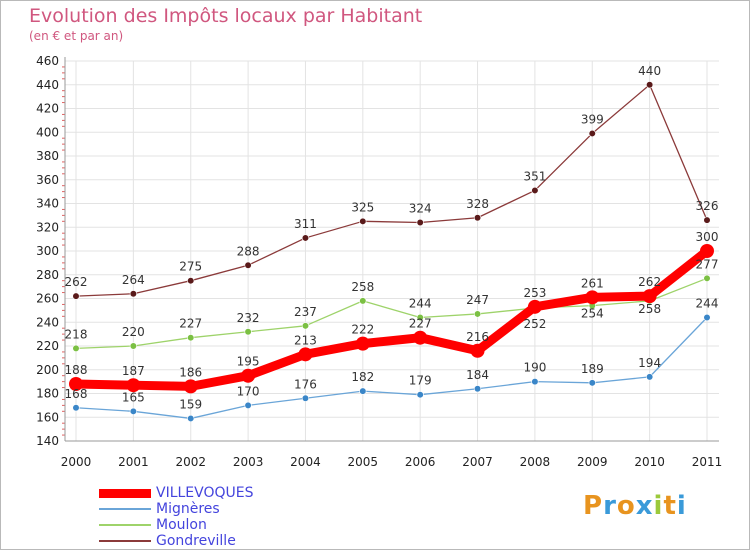  I want to click on y-tick-label: 320, so click(47, 227).